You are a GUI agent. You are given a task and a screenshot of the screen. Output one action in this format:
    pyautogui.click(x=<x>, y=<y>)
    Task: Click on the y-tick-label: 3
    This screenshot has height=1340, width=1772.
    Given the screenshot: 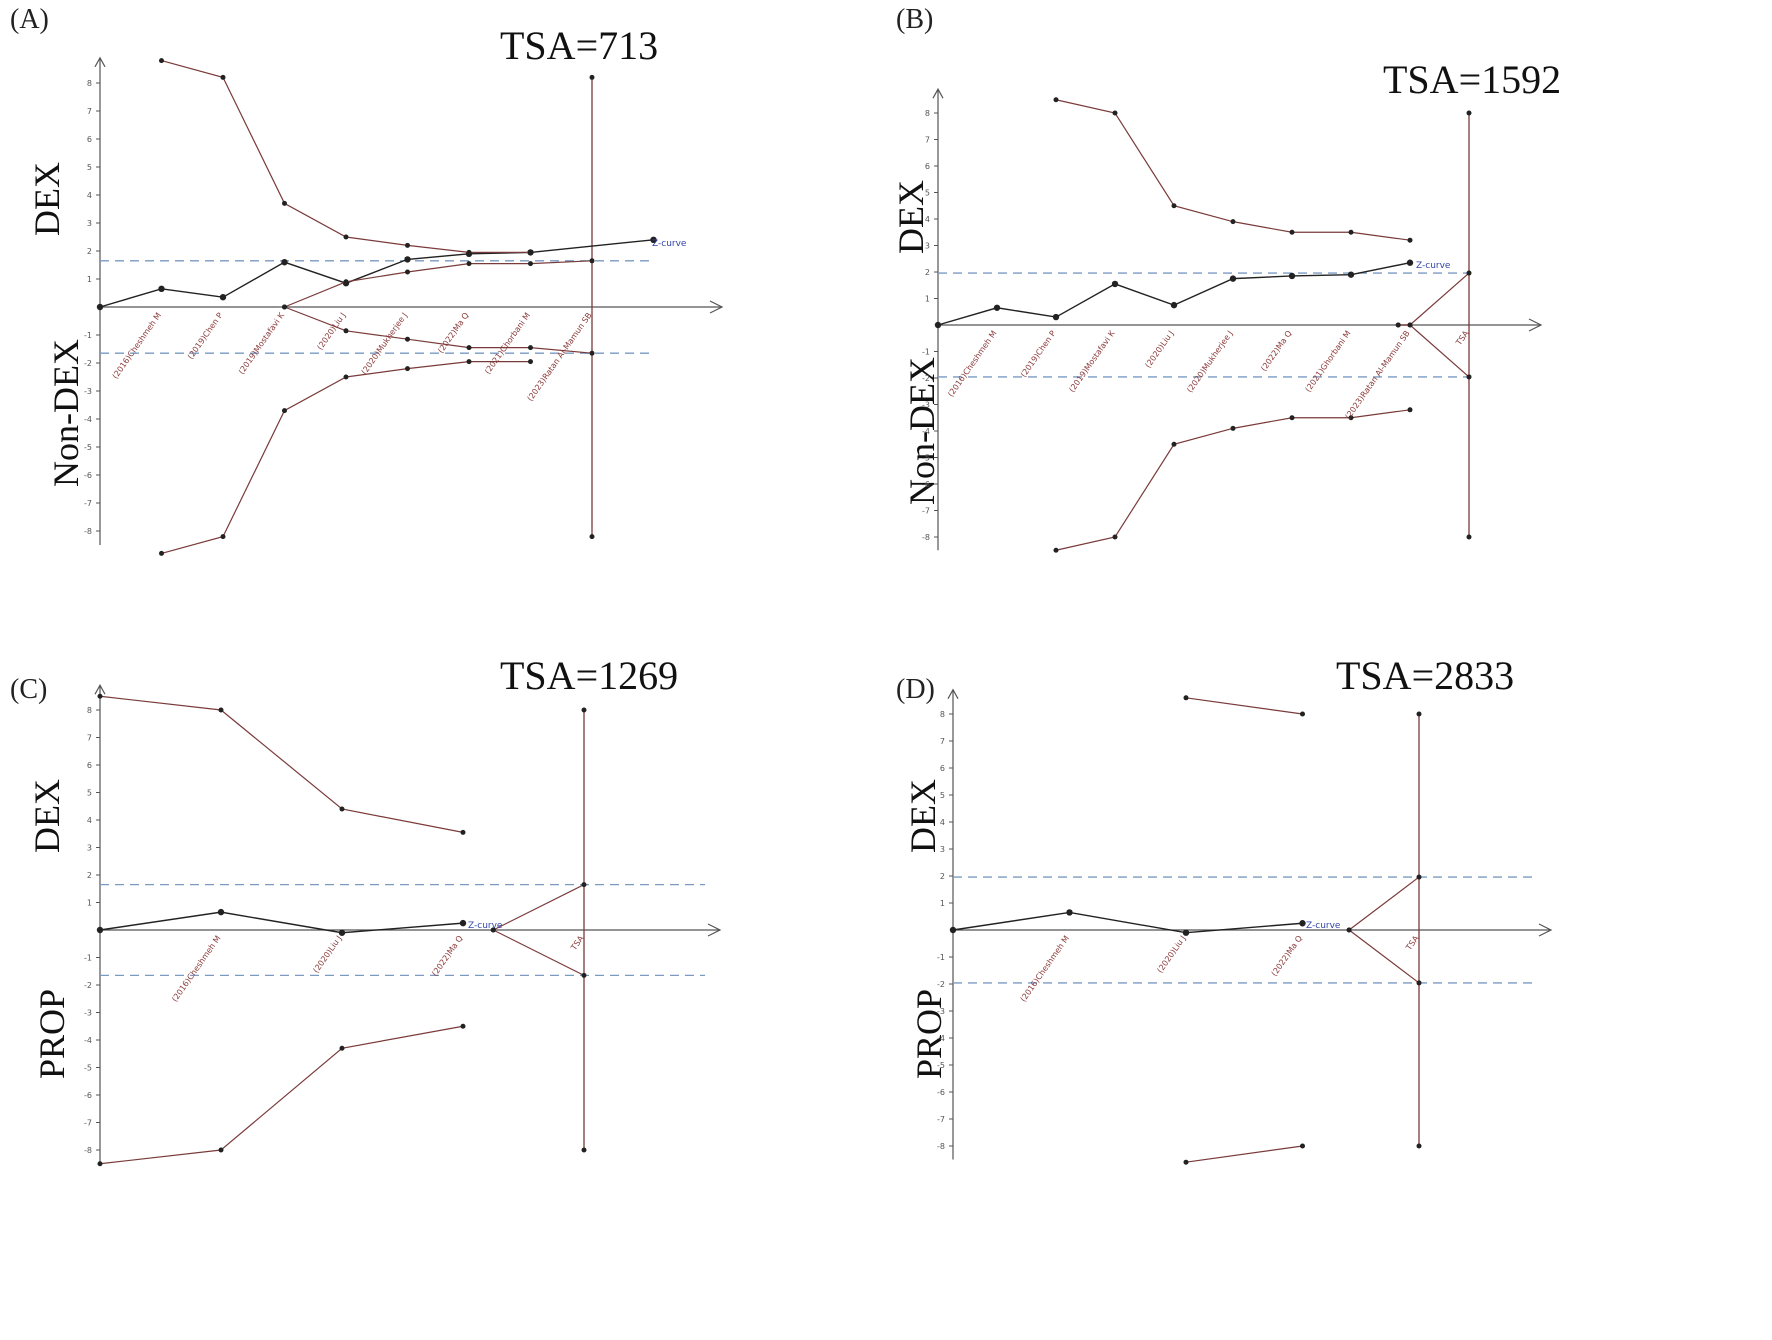 What is the action you would take?
    pyautogui.click(x=89, y=848)
    